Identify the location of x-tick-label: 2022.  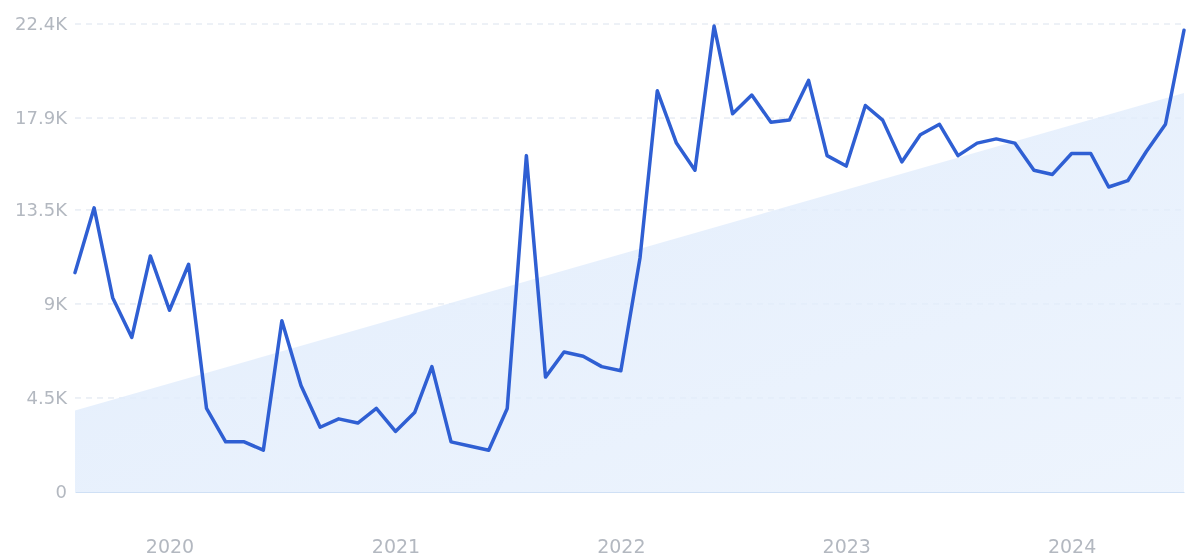
(621, 544).